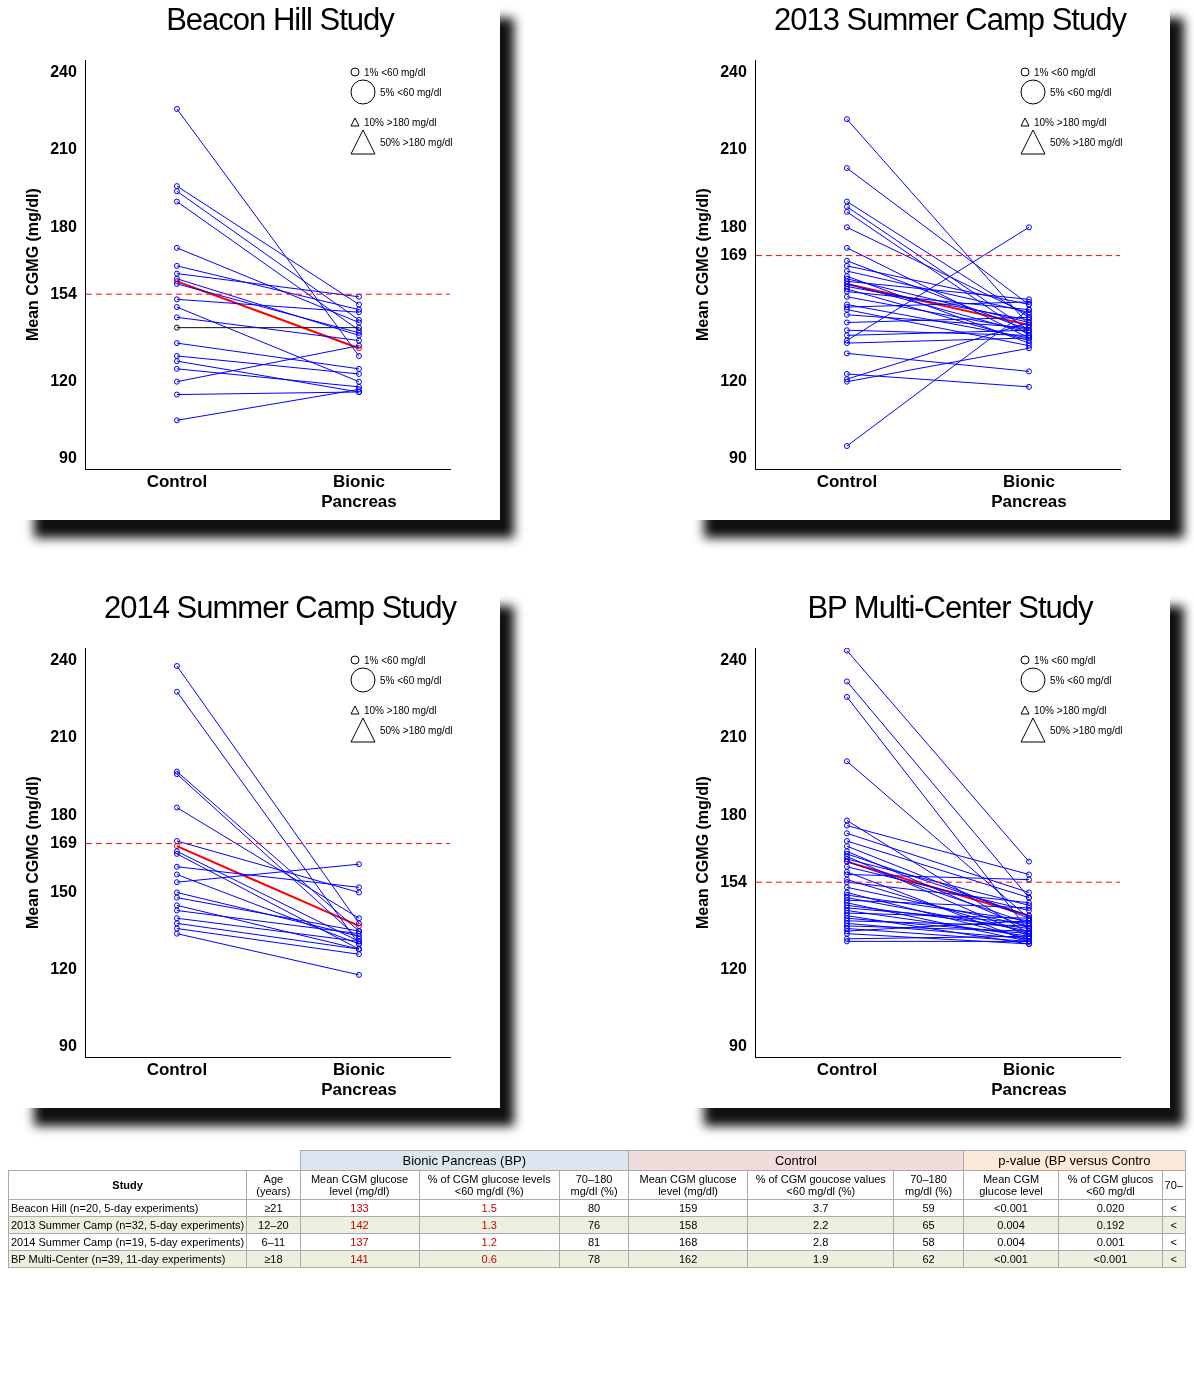  What do you see at coordinates (820, 1185) in the screenshot?
I see `category-label: % of CGM goucose values <60 mg/dl (%)` at bounding box center [820, 1185].